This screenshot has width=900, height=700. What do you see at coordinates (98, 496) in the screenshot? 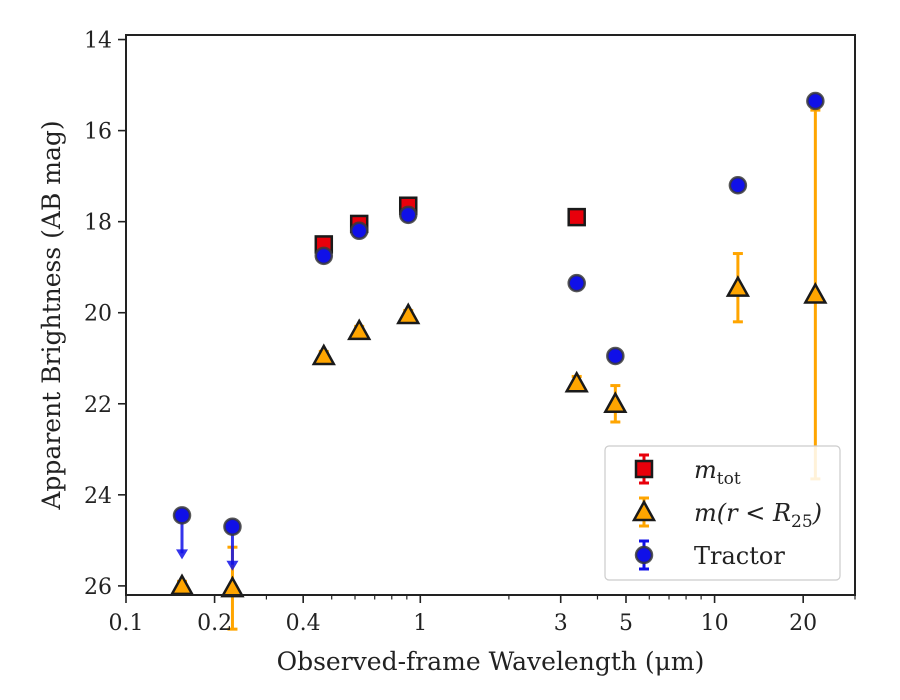
I see `y-tick-label: 24` at bounding box center [98, 496].